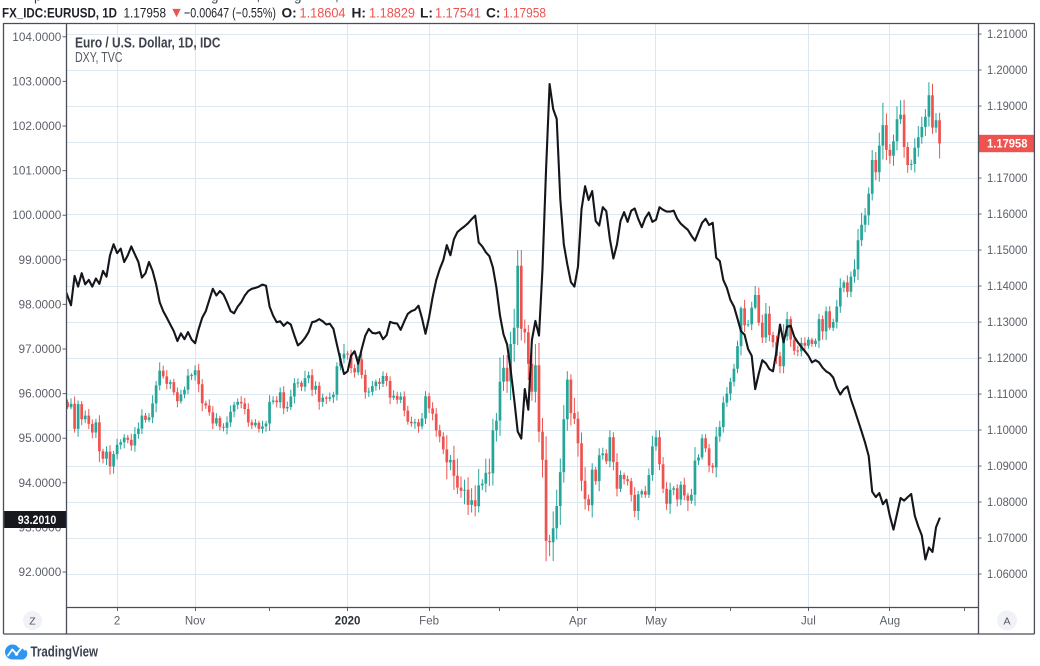 The height and width of the screenshot is (666, 1040). I want to click on svg-text: Z, so click(32, 622).